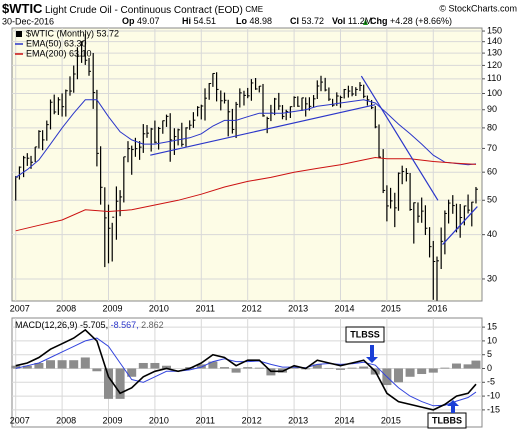  What do you see at coordinates (360, 21) in the screenshot?
I see `quote-value: 11.2M` at bounding box center [360, 21].